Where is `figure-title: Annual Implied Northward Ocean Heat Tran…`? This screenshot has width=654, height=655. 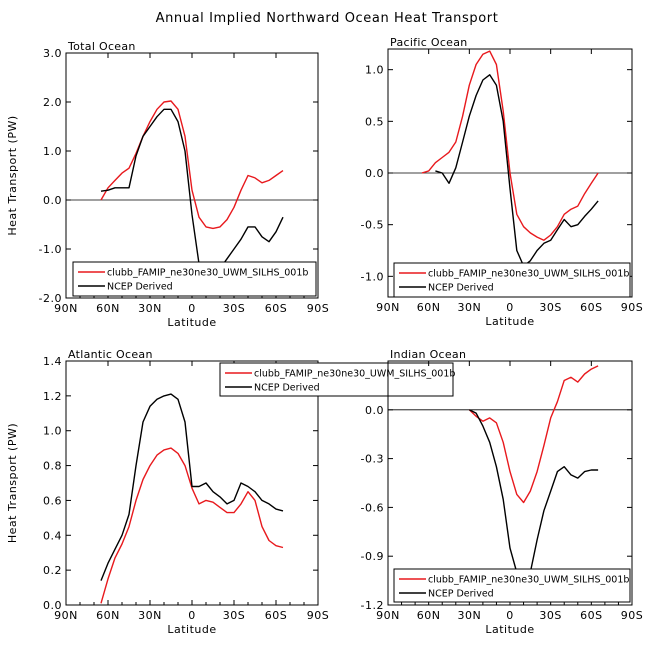
figure-title: Annual Implied Northward Ocean Heat Tran… is located at coordinates (327, 18).